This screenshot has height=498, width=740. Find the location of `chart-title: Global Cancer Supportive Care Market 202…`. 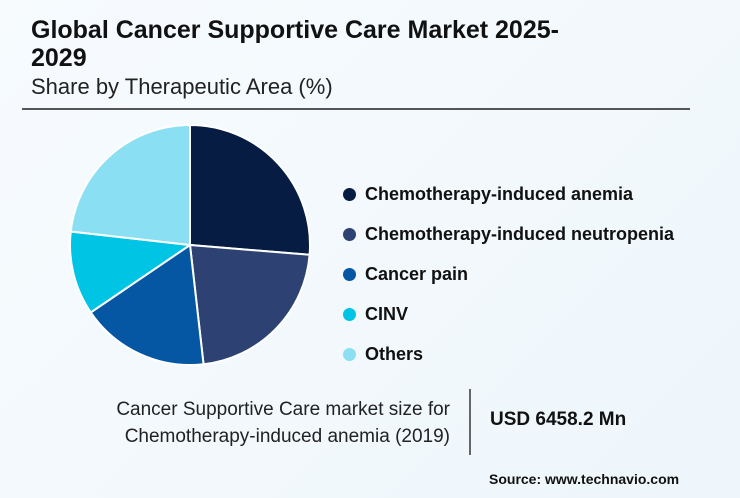

chart-title: Global Cancer Supportive Care Market 202… is located at coordinates (295, 44).